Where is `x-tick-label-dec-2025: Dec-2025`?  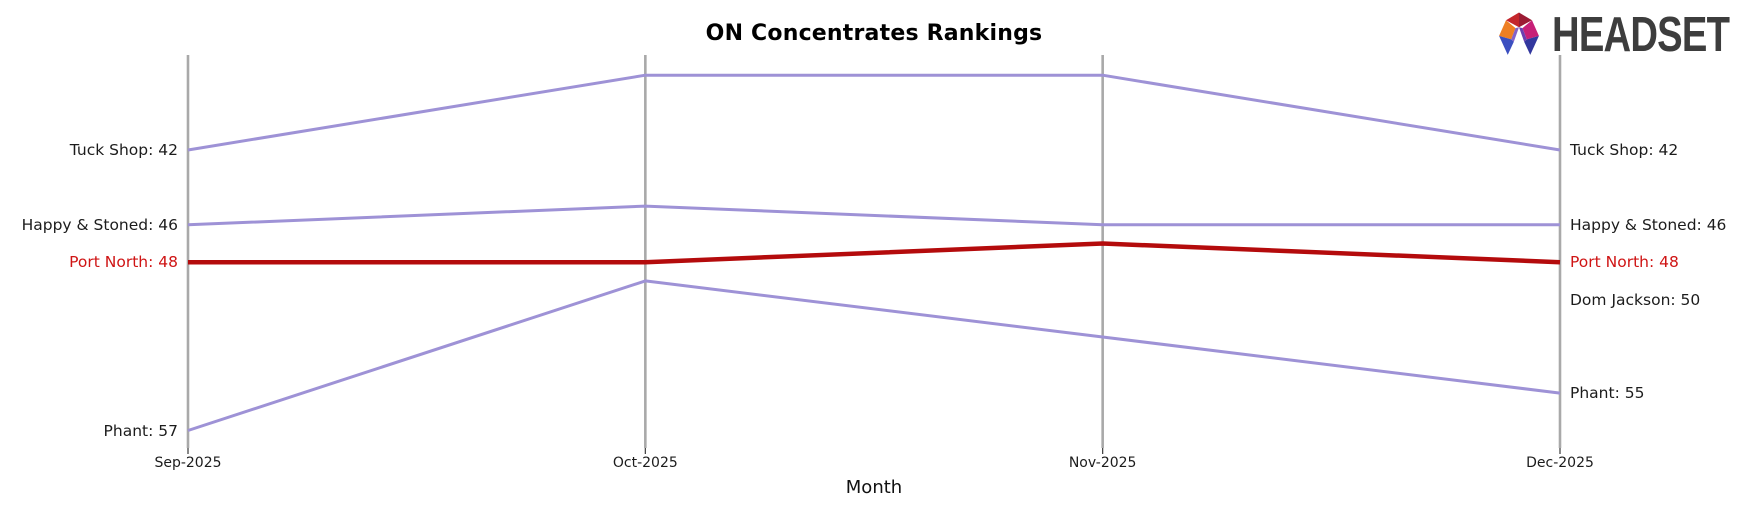
x-tick-label-dec-2025: Dec-2025 is located at coordinates (1560, 463).